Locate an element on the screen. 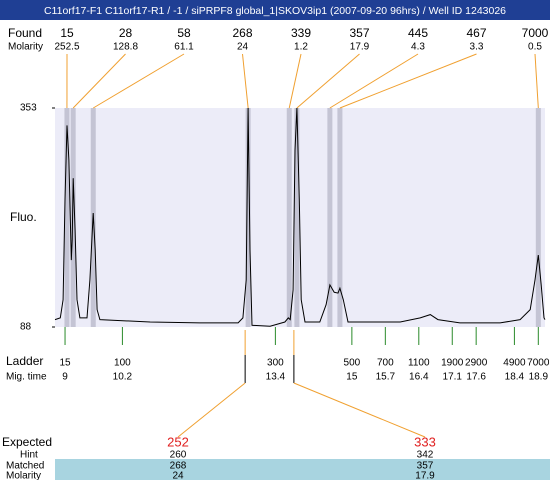 Image resolution: width=550 pixels, height=480 pixels. x-tick-label: 18.9 is located at coordinates (539, 377).